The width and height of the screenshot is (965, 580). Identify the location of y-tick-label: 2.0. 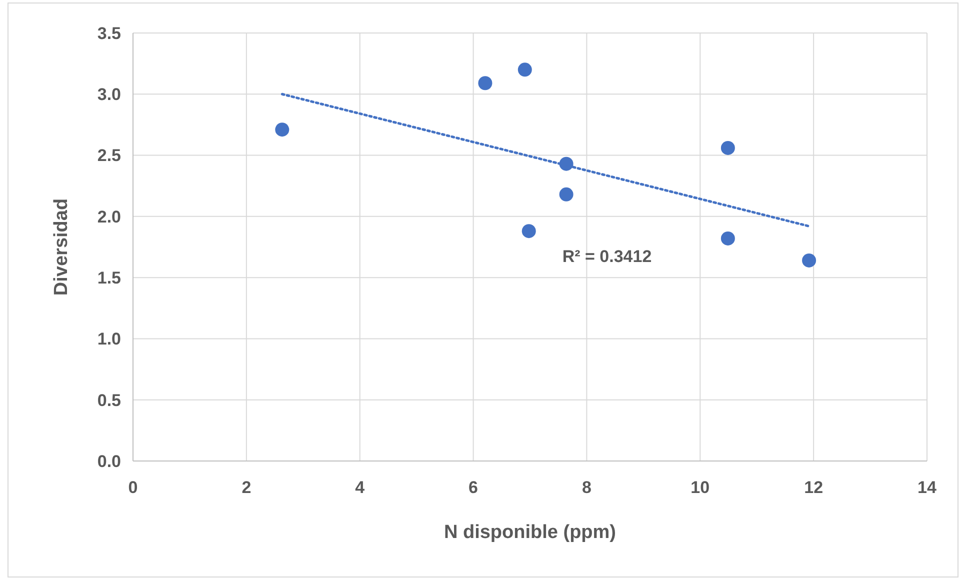
(109, 216).